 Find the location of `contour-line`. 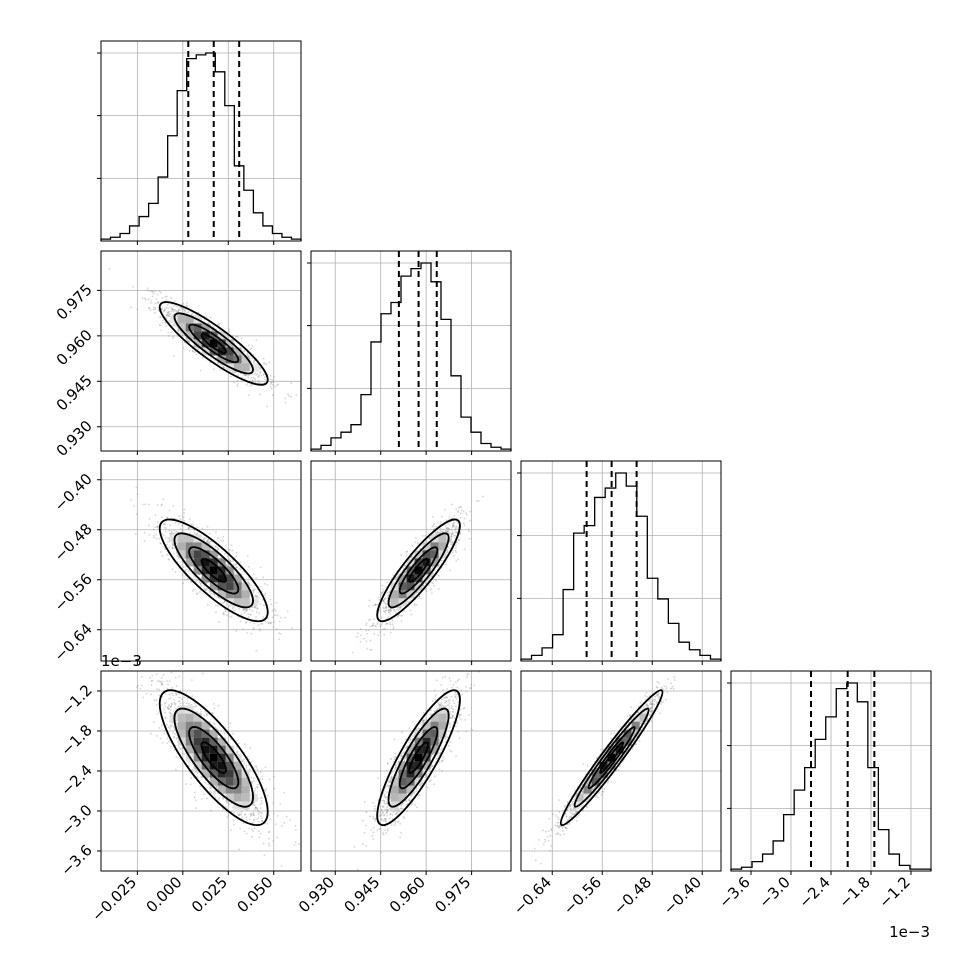

contour-line is located at coordinates (214, 343).